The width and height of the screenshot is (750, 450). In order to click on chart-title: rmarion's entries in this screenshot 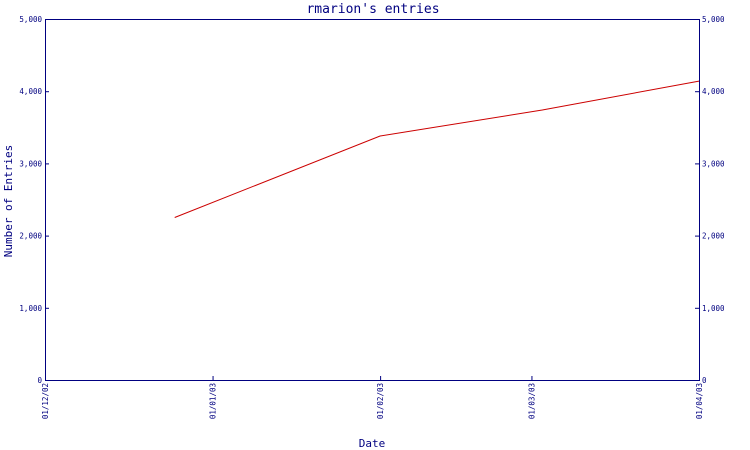, I will do `click(372, 9)`.